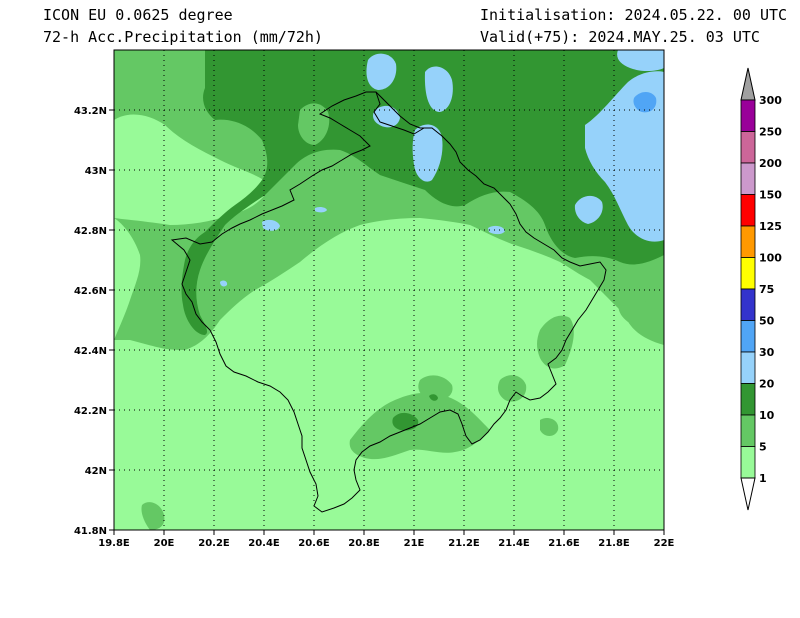  Describe the element at coordinates (767, 321) in the screenshot. I see `legend-label: 50` at that location.